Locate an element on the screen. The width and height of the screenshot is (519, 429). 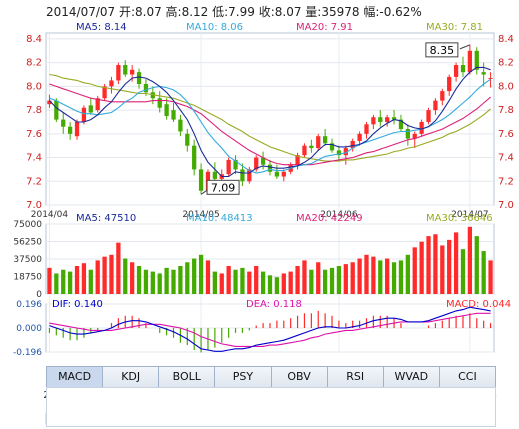
price-tick-right: 7.2 is located at coordinates (506, 181).